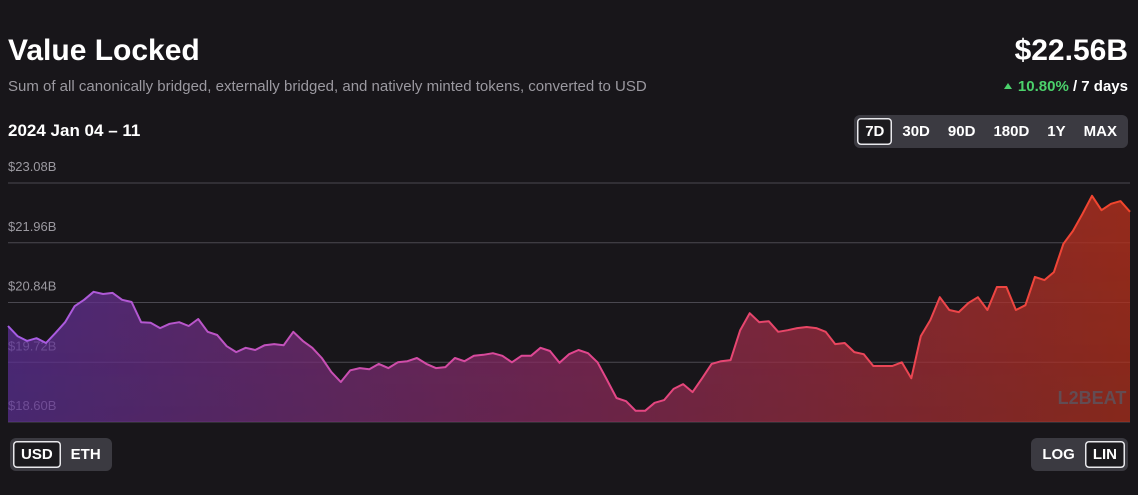 This screenshot has height=495, width=1138. I want to click on y-tick-label: $23.08B, so click(32, 166).